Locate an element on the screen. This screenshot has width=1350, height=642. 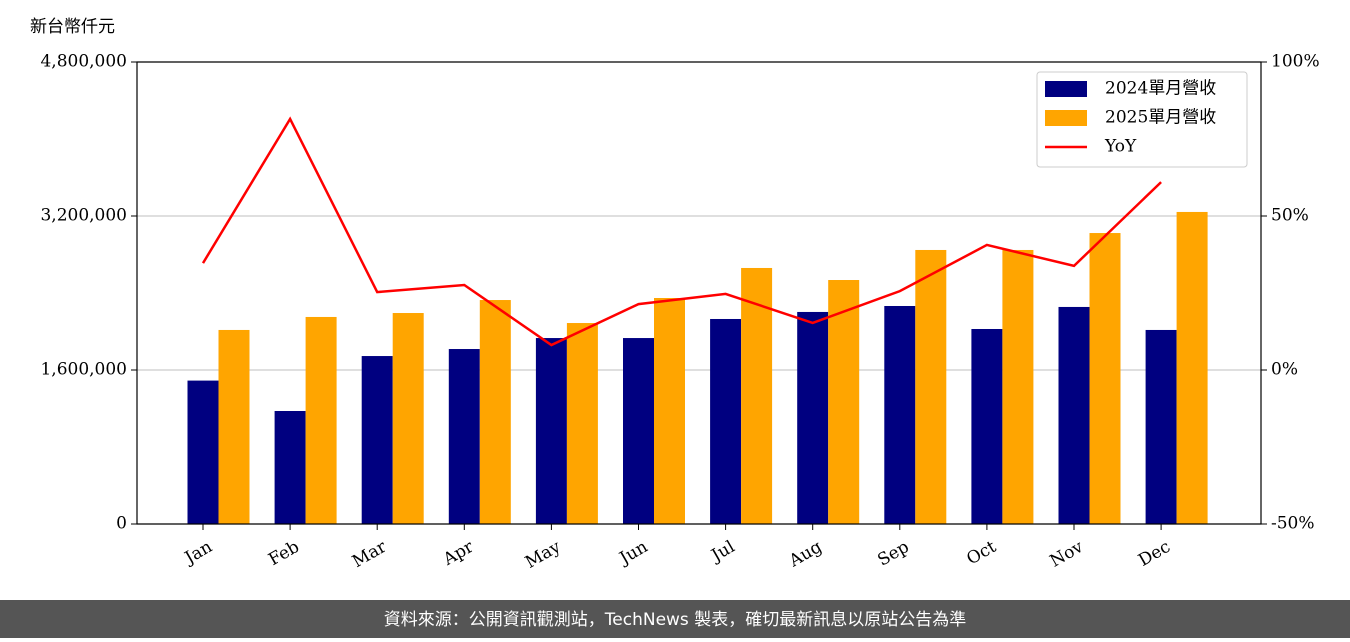
x-tick-label: Aug is located at coordinates (805, 554).